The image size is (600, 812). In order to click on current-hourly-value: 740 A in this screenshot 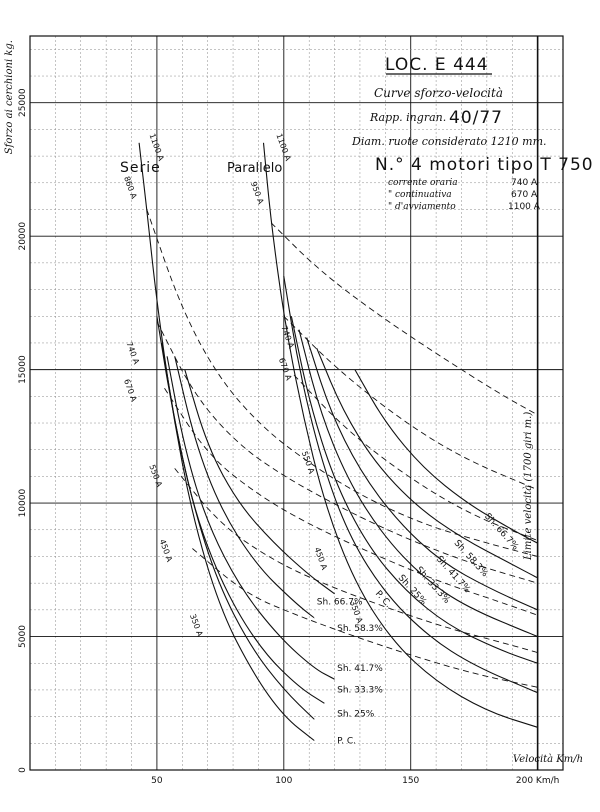, I will do `click(524, 183)`.